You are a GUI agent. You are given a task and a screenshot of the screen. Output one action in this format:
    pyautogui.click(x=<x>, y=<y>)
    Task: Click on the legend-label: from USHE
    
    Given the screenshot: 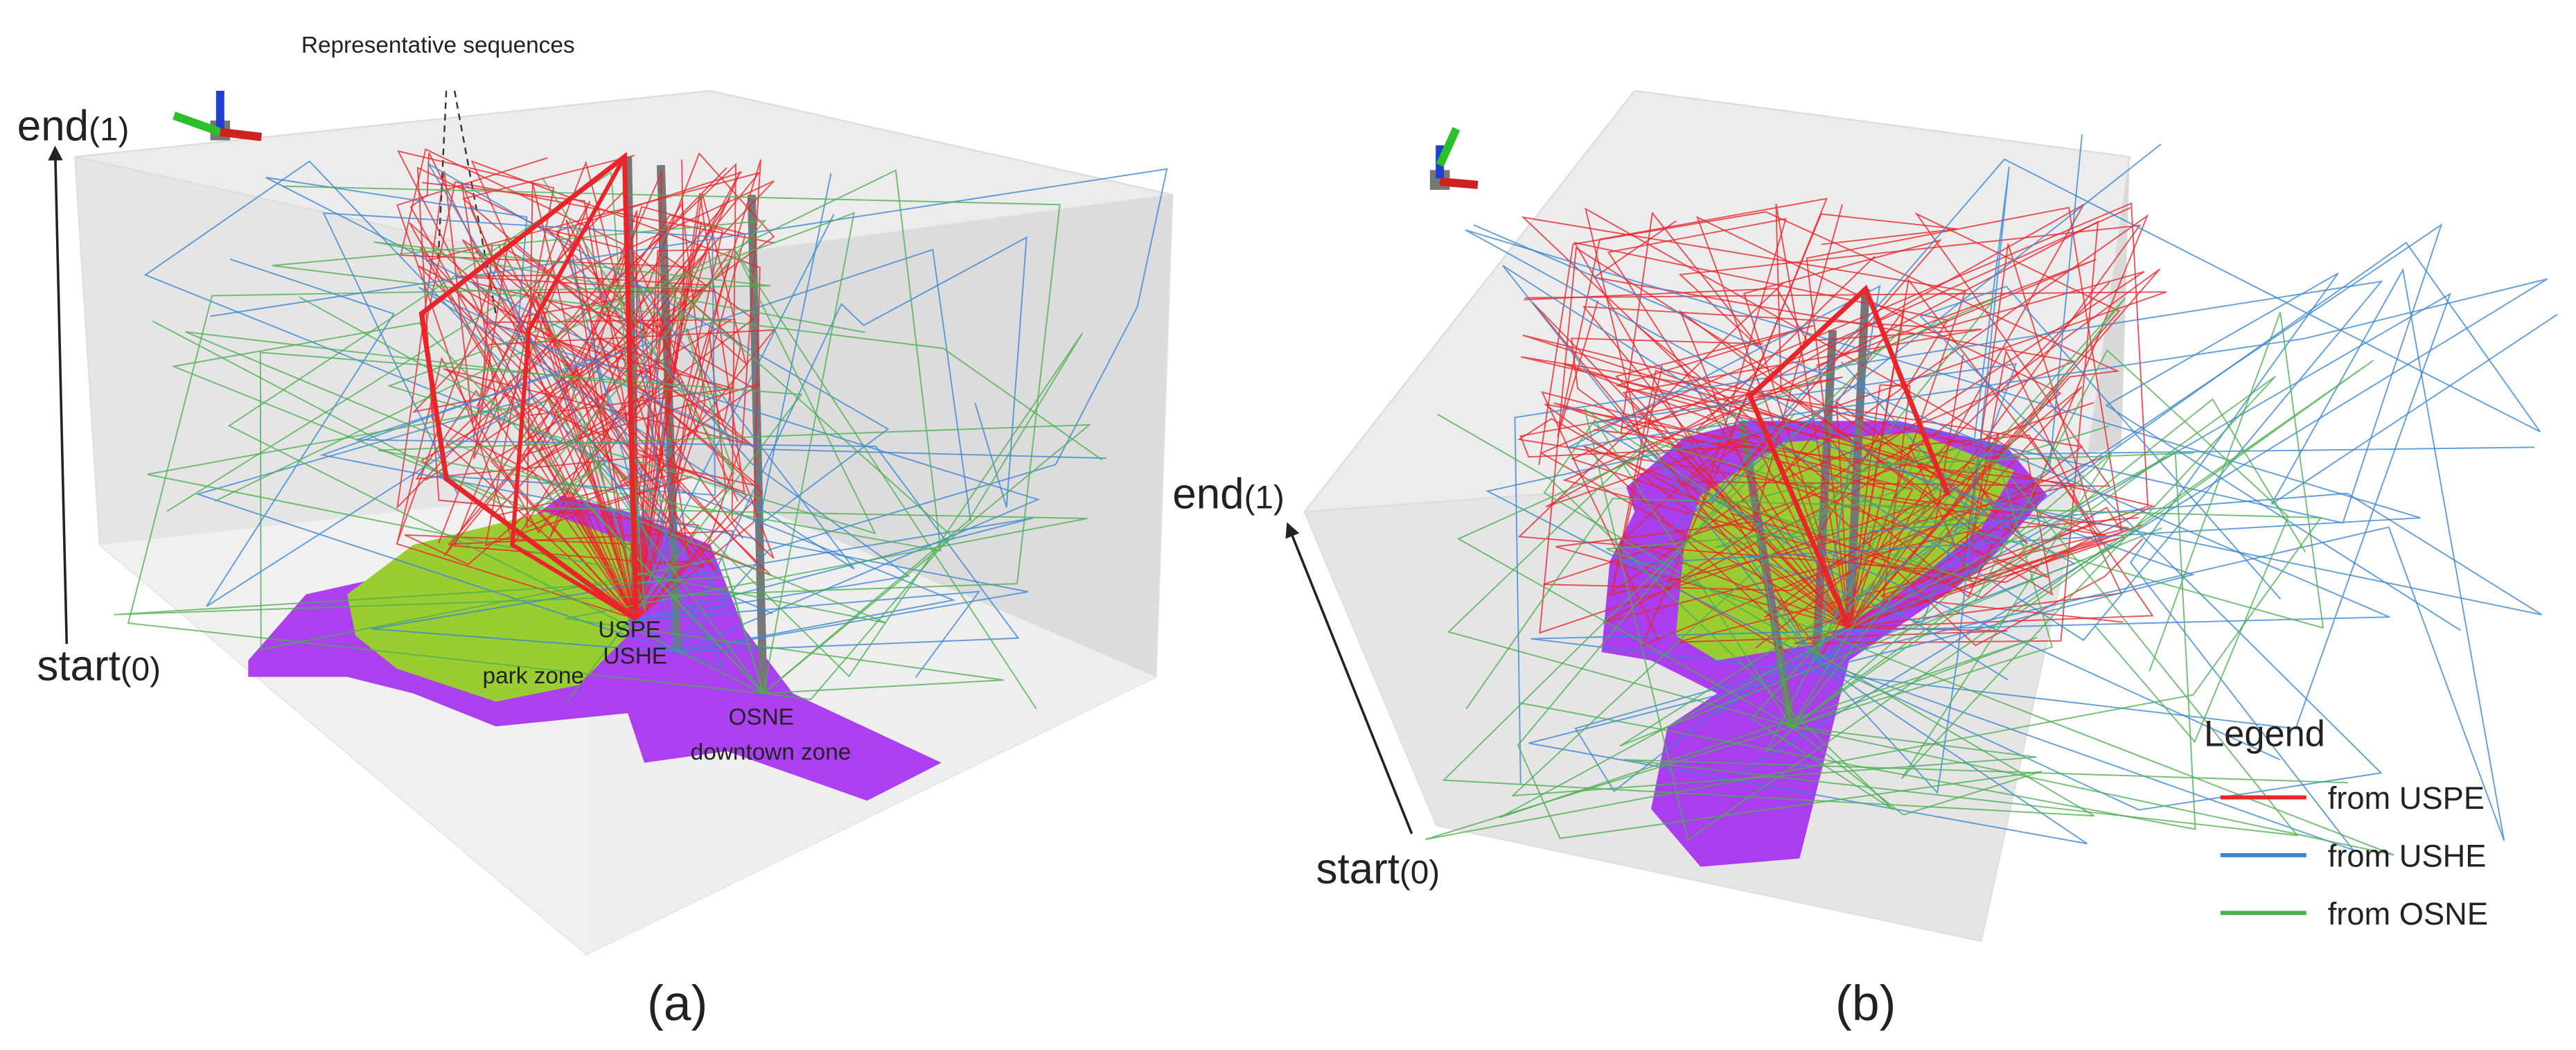 What is the action you would take?
    pyautogui.click(x=2407, y=856)
    